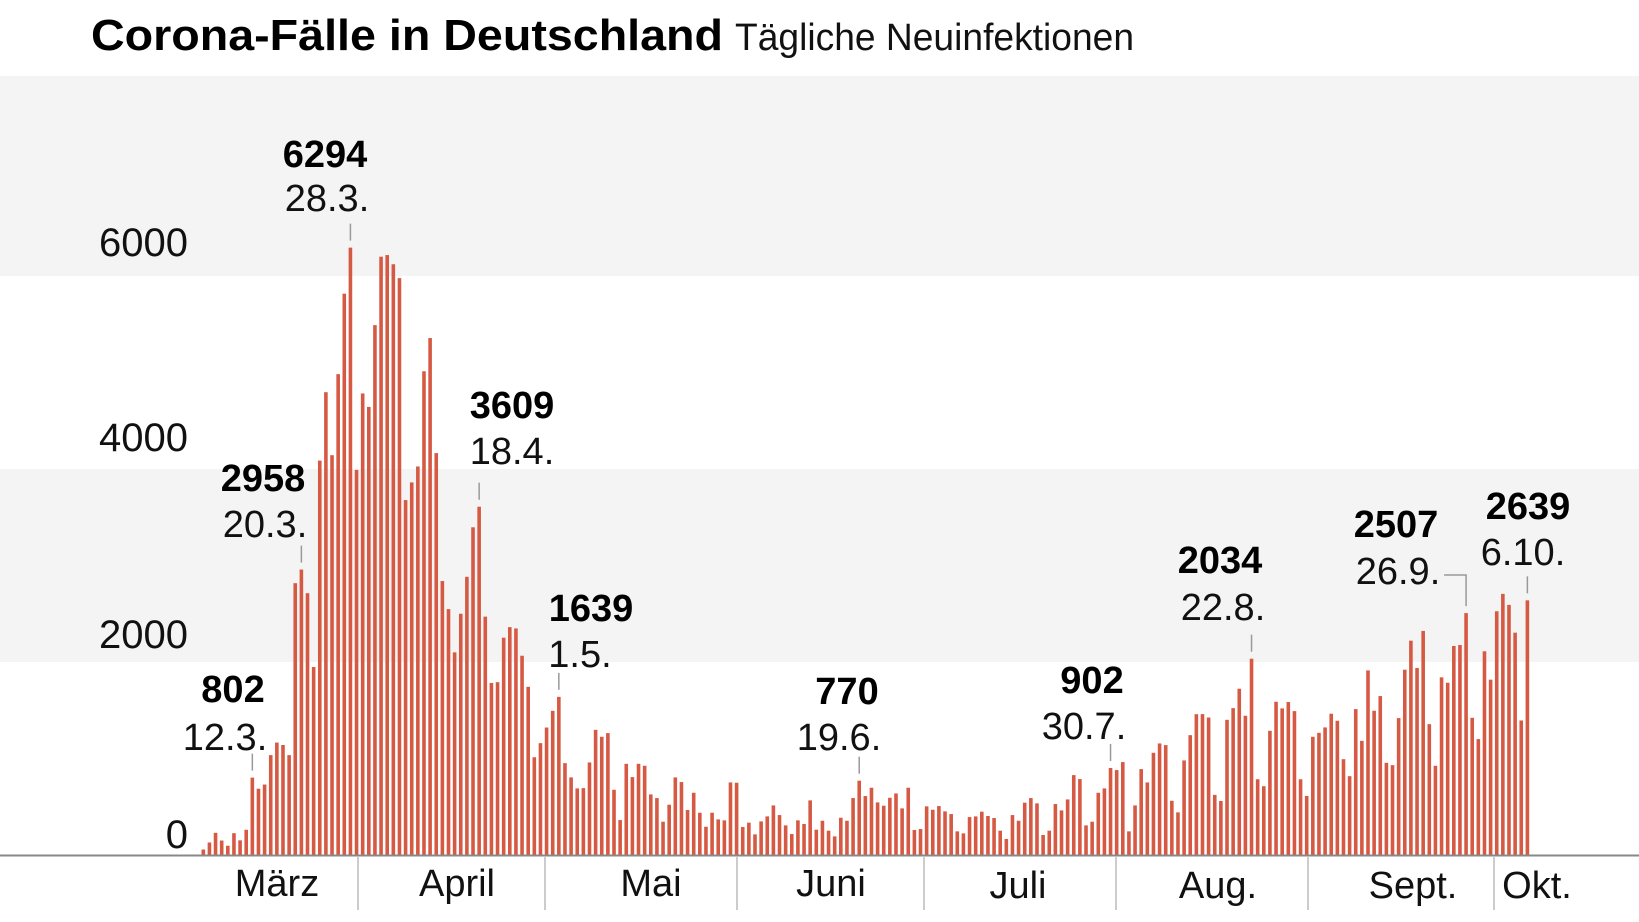 The height and width of the screenshot is (922, 1639). I want to click on annotation-date: 30.7., so click(1084, 727).